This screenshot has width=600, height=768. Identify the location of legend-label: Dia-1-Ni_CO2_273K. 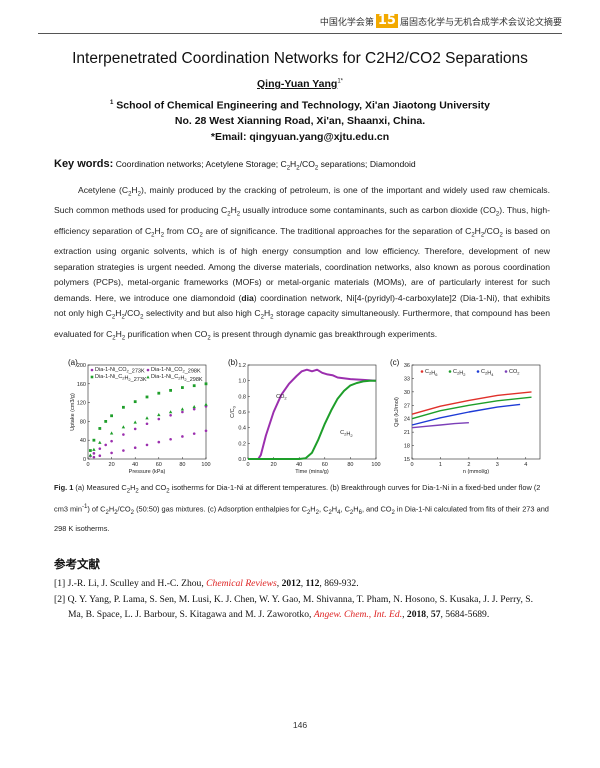
(120, 371).